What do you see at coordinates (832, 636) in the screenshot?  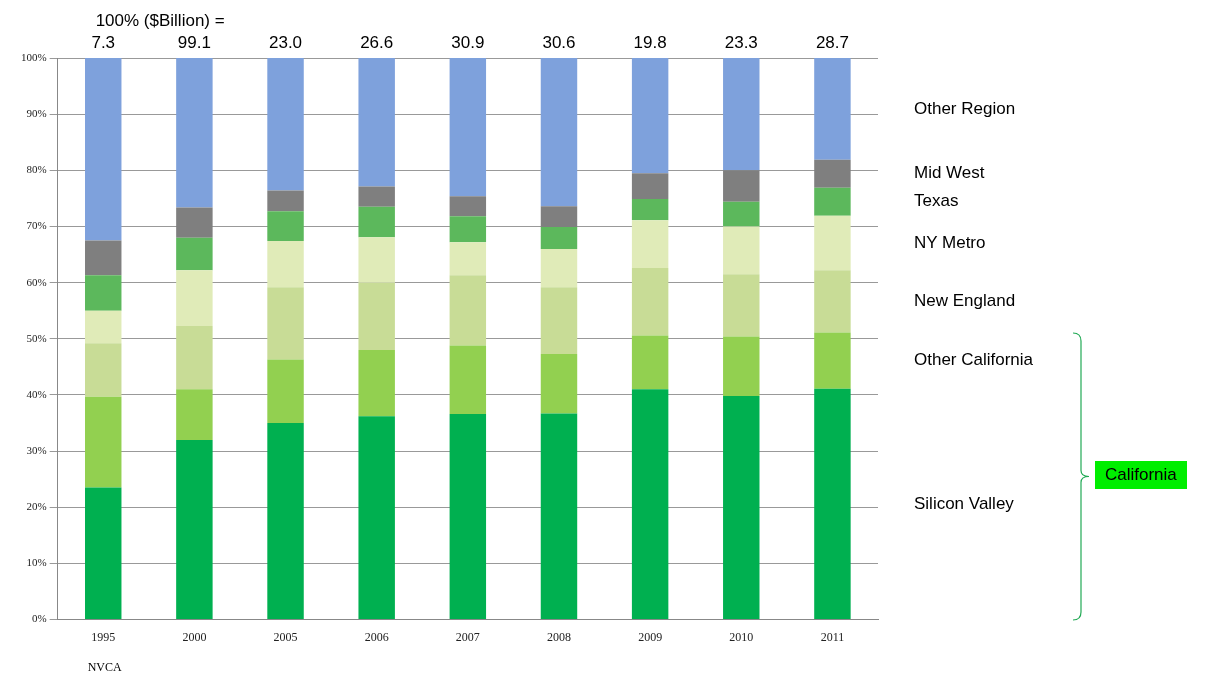 I see `x-tick-label: 2011` at bounding box center [832, 636].